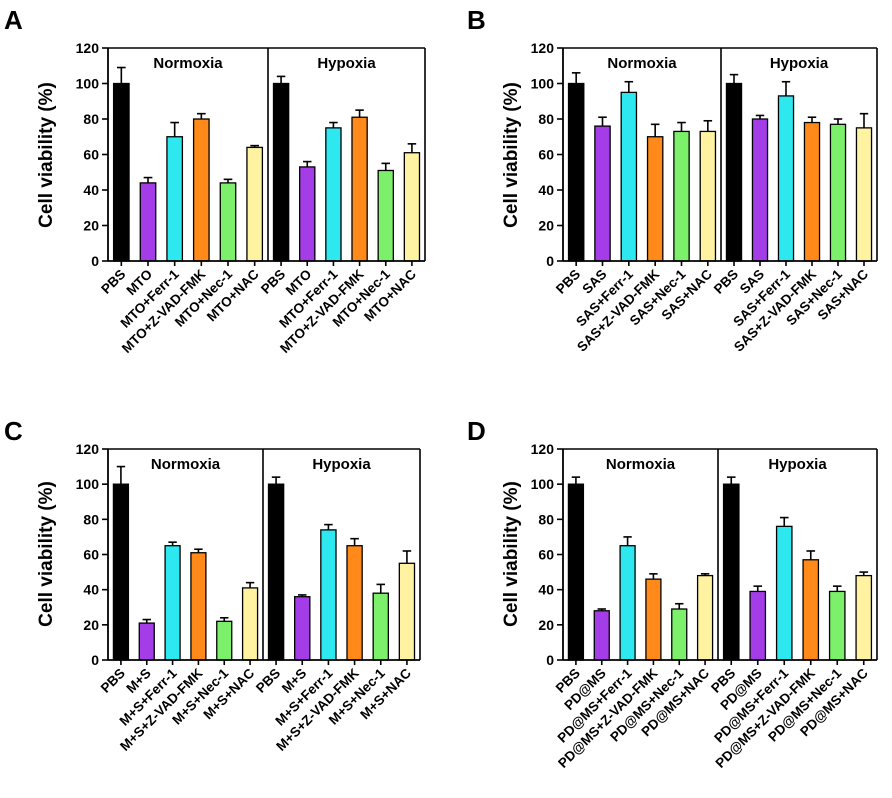 The width and height of the screenshot is (892, 798). I want to click on panel-letter: C, so click(13, 431).